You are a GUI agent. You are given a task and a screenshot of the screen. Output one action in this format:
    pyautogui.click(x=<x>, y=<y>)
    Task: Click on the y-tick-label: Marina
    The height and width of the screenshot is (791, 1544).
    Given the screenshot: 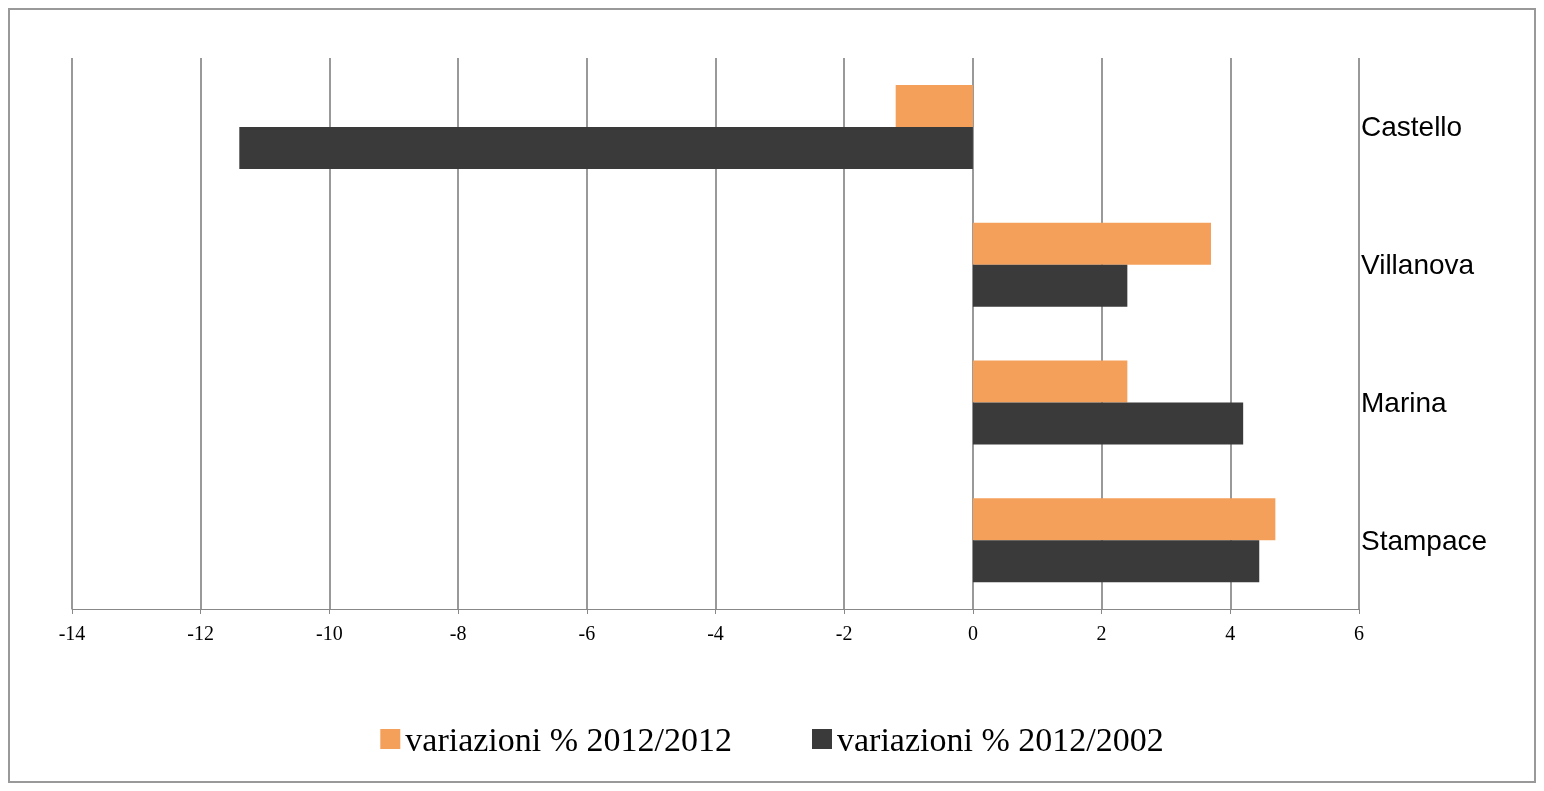 What is the action you would take?
    pyautogui.click(x=1404, y=402)
    